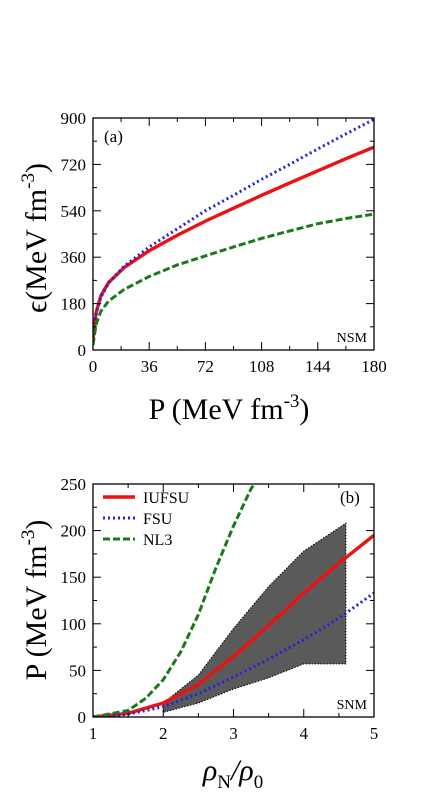 This screenshot has height=802, width=435. I want to click on legend: IUFSU FSU NL3, so click(146, 519).